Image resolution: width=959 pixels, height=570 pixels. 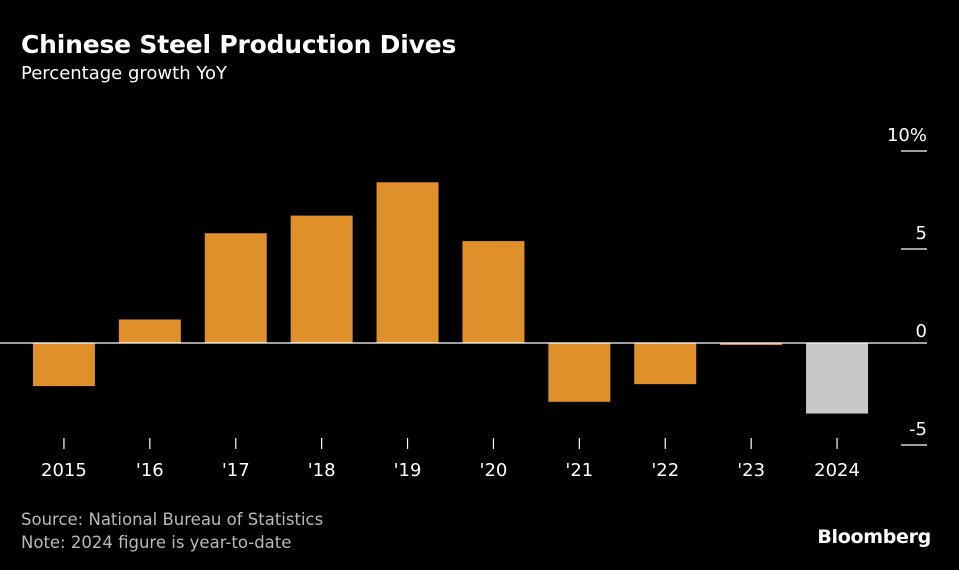 I want to click on x-tick-label: 2015, so click(x=64, y=470).